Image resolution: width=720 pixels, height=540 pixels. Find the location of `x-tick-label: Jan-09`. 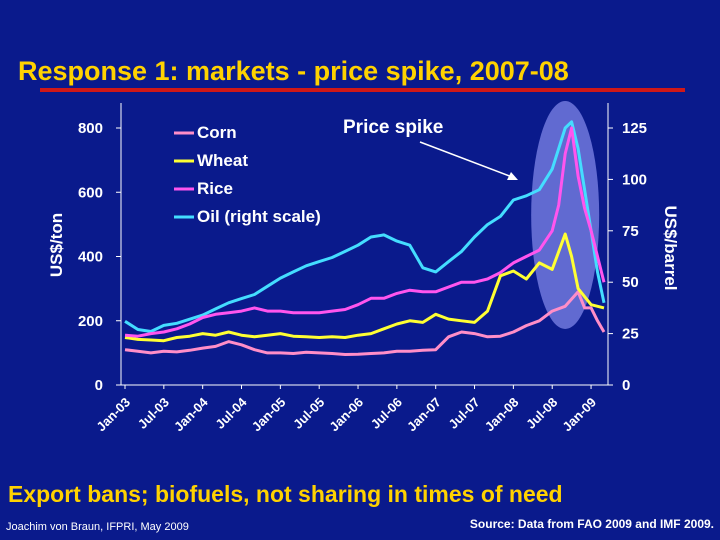

x-tick-label: Jan-09 is located at coordinates (579, 415).